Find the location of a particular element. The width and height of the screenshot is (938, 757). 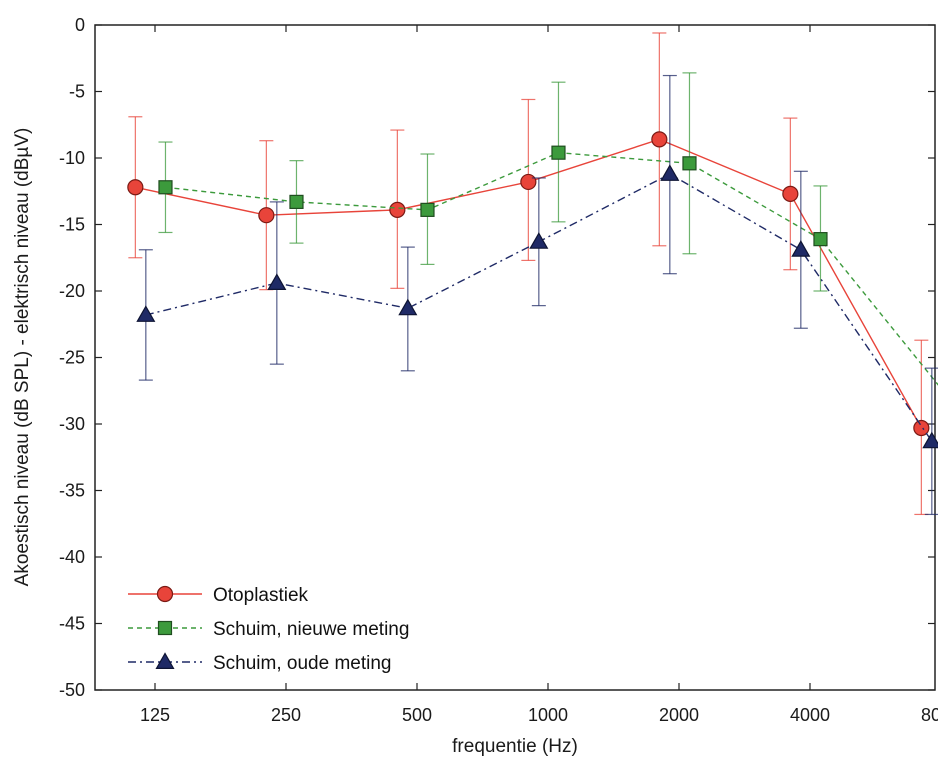

legend-label: Otoplastiek is located at coordinates (261, 595).